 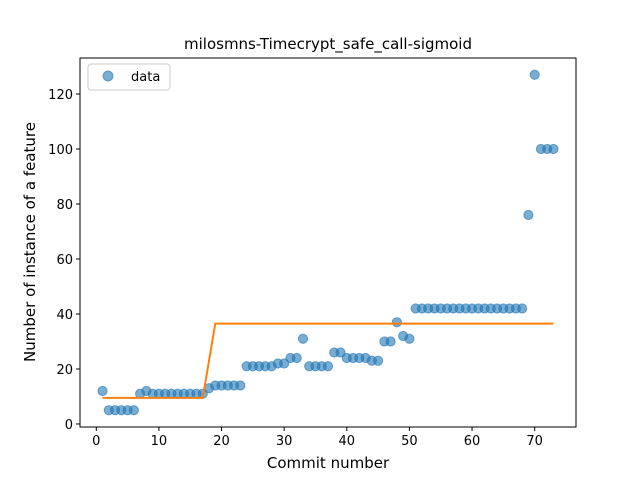 What do you see at coordinates (64, 260) in the screenshot?
I see `y-tick-label: 60` at bounding box center [64, 260].